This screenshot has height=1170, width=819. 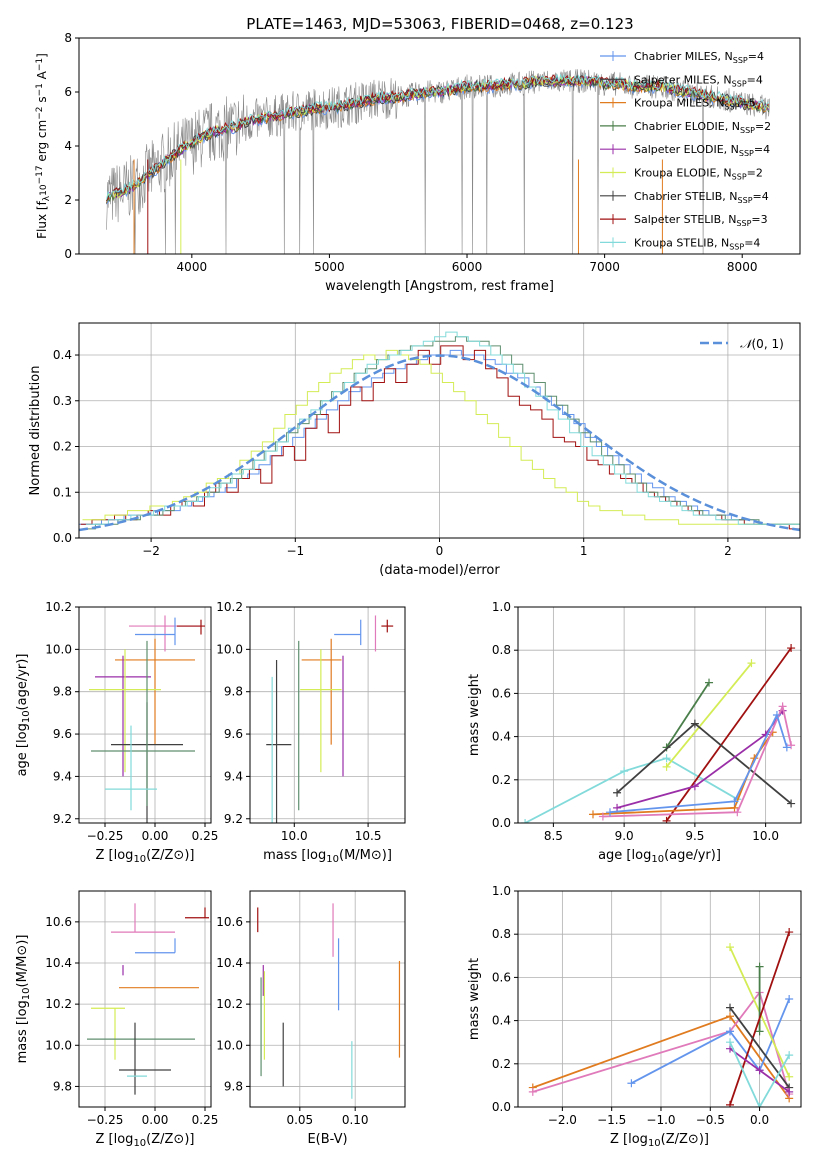 What do you see at coordinates (62, 776) in the screenshot?
I see `y-tick-label: 9.4` at bounding box center [62, 776].